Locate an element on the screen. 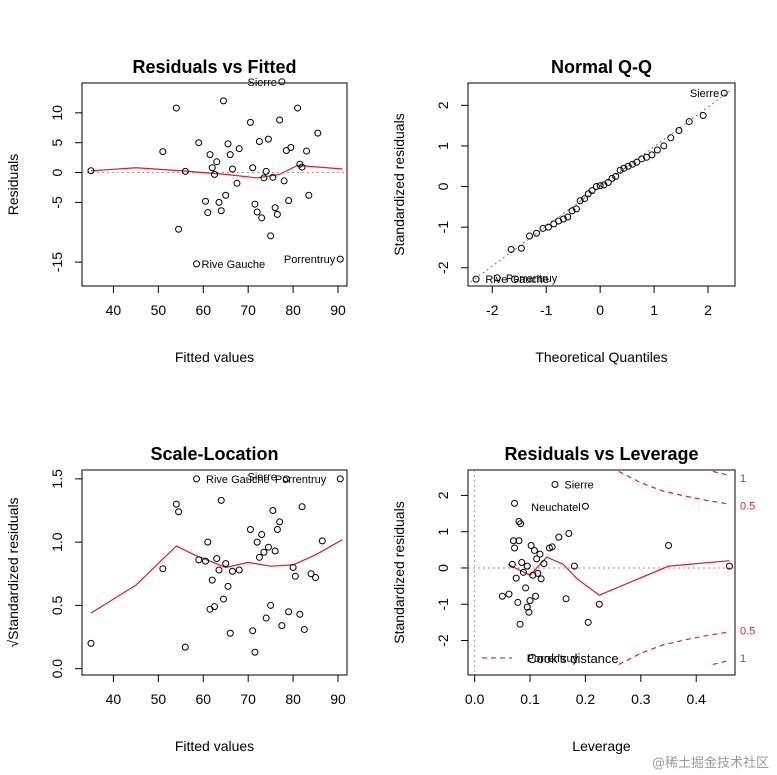  y-tick-label: 1.0 is located at coordinates (57, 542).